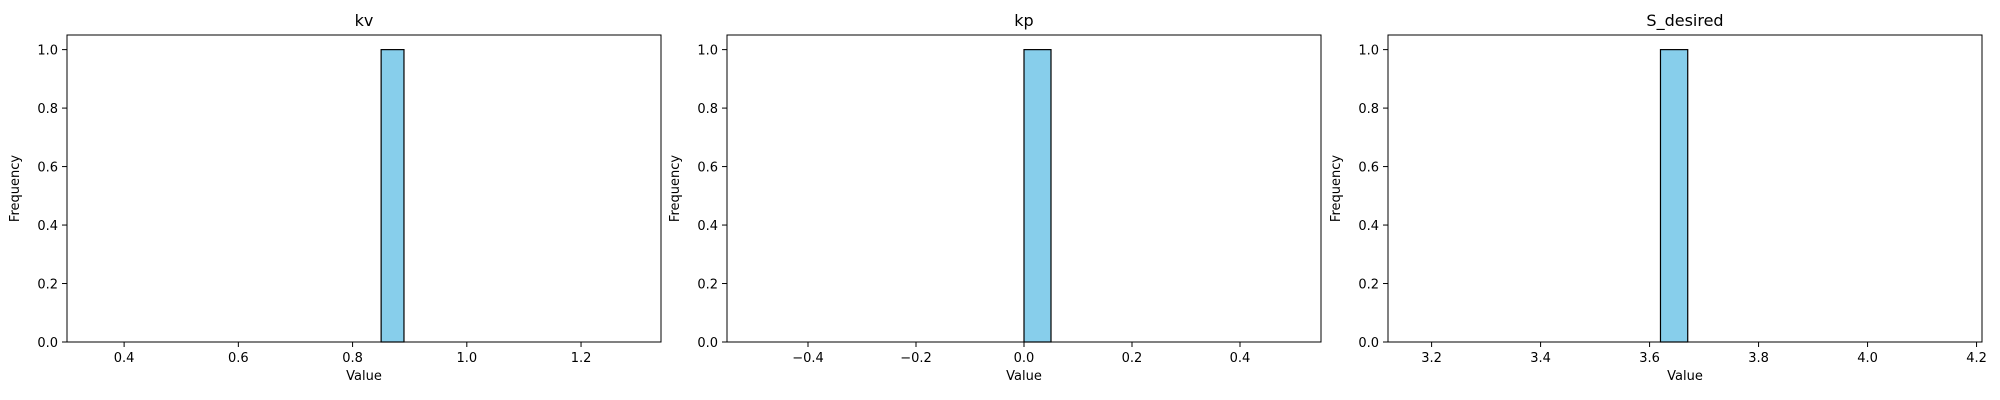 Image resolution: width=2000 pixels, height=400 pixels. What do you see at coordinates (364, 20) in the screenshot?
I see `panel-title: kv` at bounding box center [364, 20].